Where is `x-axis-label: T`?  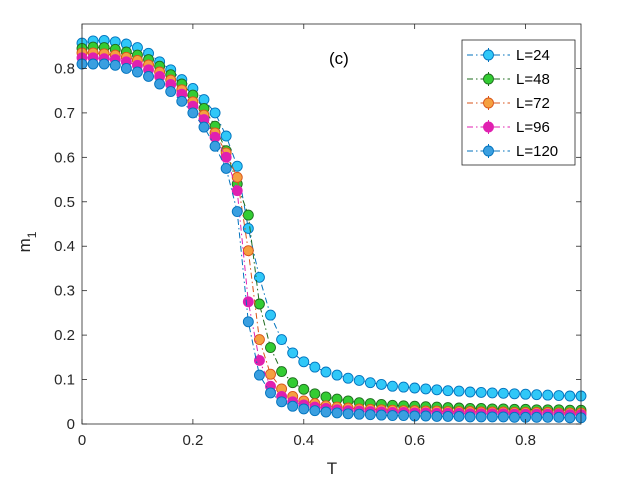 x-axis-label: T is located at coordinates (332, 468).